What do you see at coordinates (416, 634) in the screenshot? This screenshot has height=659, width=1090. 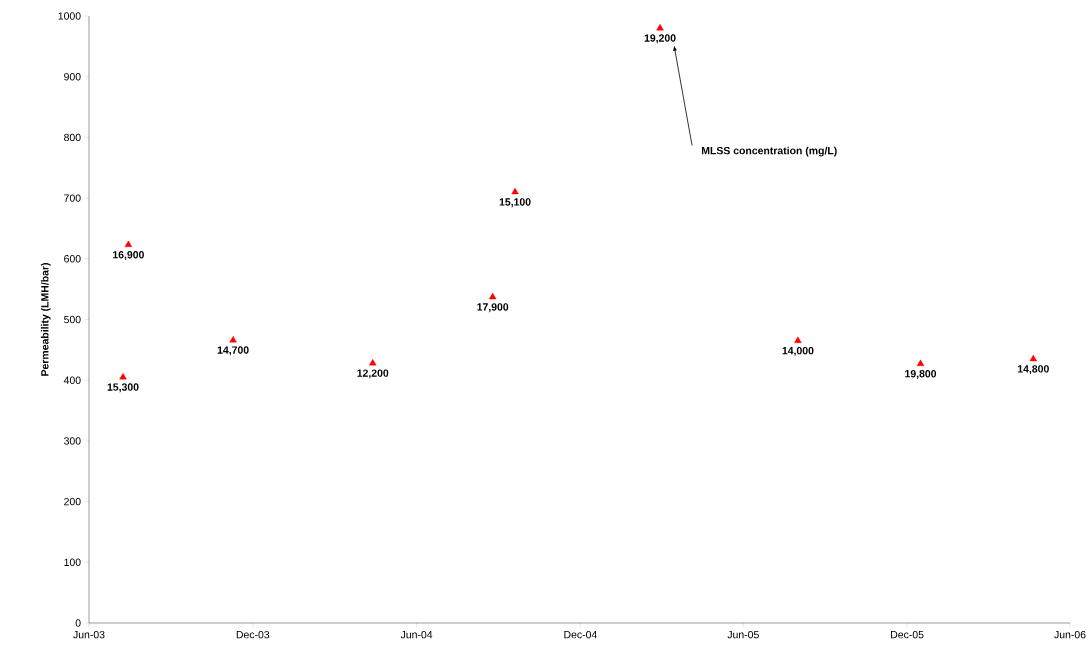 I see `x-tick-label: Jun-04` at bounding box center [416, 634].